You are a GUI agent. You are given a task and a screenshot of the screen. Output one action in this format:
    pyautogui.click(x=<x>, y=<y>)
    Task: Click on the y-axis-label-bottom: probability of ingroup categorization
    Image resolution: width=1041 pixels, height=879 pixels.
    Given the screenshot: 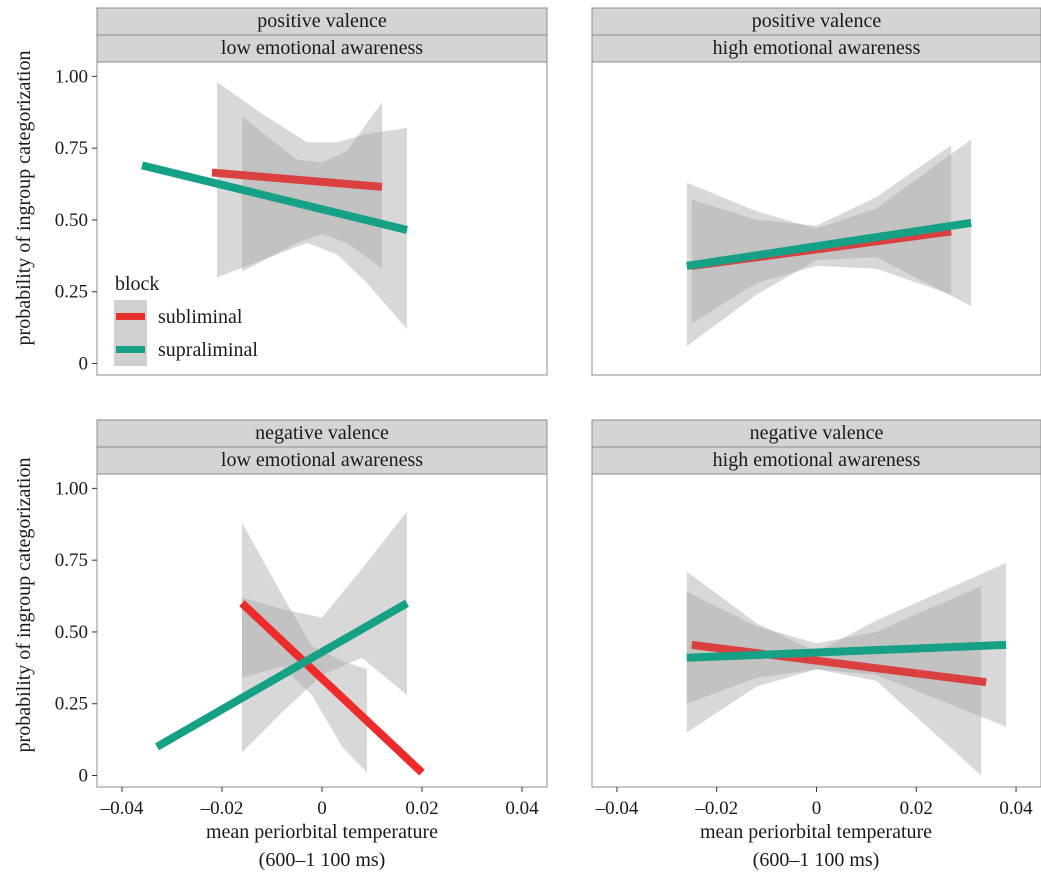 What is the action you would take?
    pyautogui.click(x=24, y=605)
    